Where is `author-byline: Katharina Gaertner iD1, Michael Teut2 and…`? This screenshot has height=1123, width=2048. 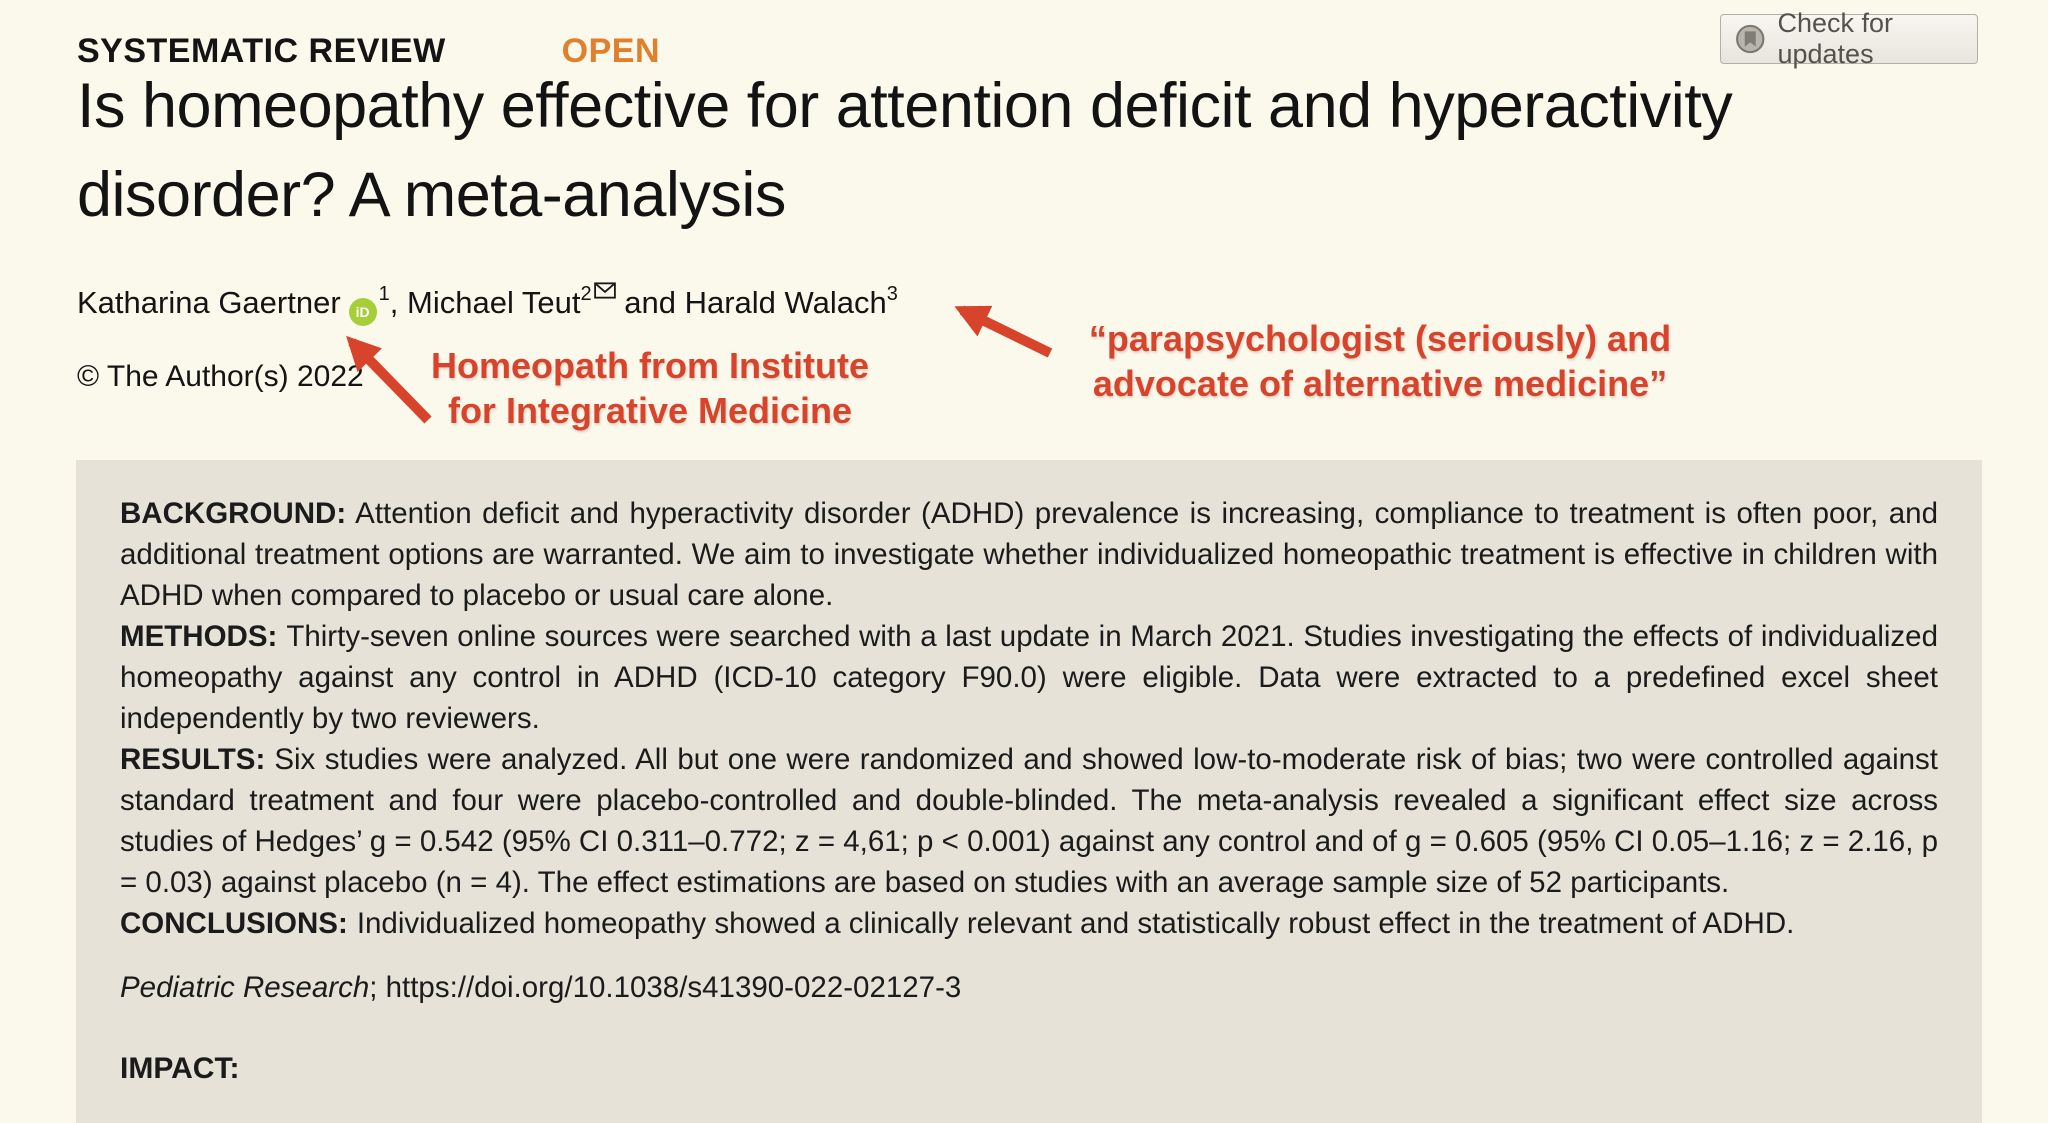 author-byline: Katharina Gaertner iD1, Michael Teut2 and… is located at coordinates (487, 304).